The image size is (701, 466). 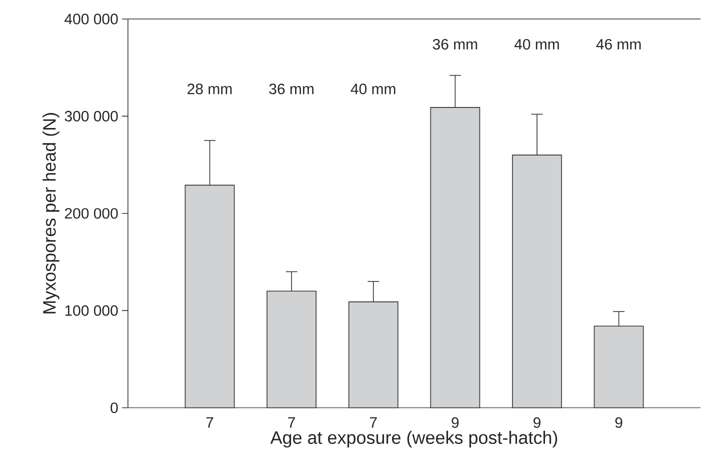 I want to click on y-tick-label: 100 000, so click(x=91, y=310).